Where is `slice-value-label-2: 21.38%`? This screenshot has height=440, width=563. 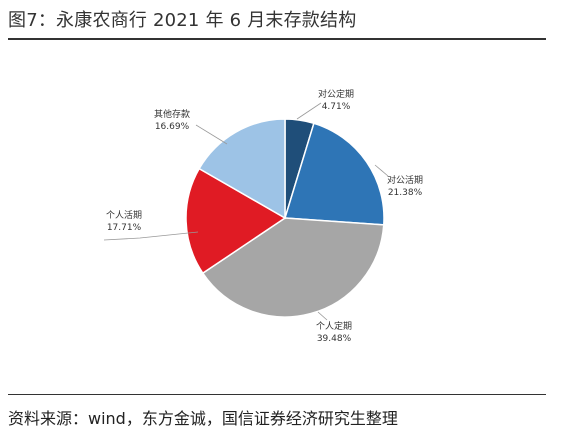 slice-value-label-2: 21.38% is located at coordinates (405, 193).